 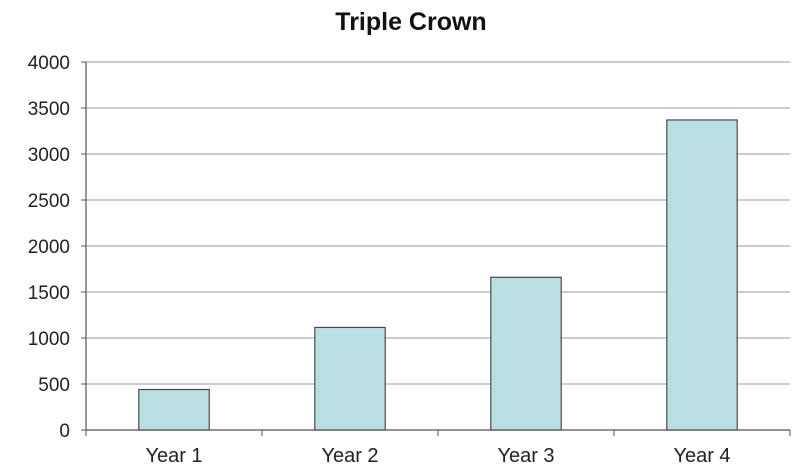 What do you see at coordinates (410, 22) in the screenshot?
I see `chart-title: Triple Crown` at bounding box center [410, 22].